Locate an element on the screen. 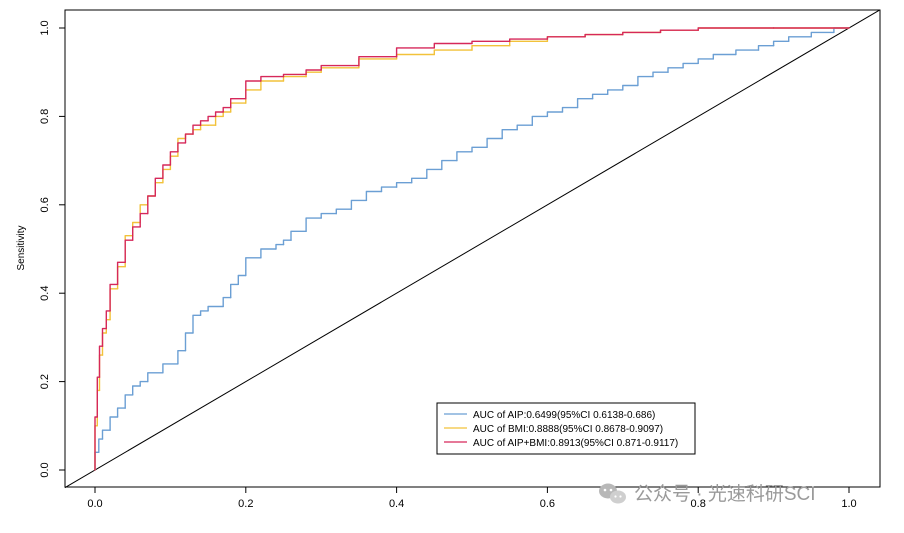 Image resolution: width=904 pixels, height=533 pixels. y-tick-label: 0.2 is located at coordinates (45, 381).